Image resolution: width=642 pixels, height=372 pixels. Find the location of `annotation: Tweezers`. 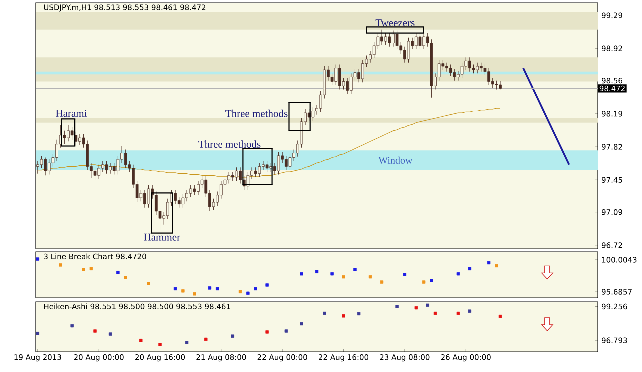

annotation: Tweezers is located at coordinates (395, 23).